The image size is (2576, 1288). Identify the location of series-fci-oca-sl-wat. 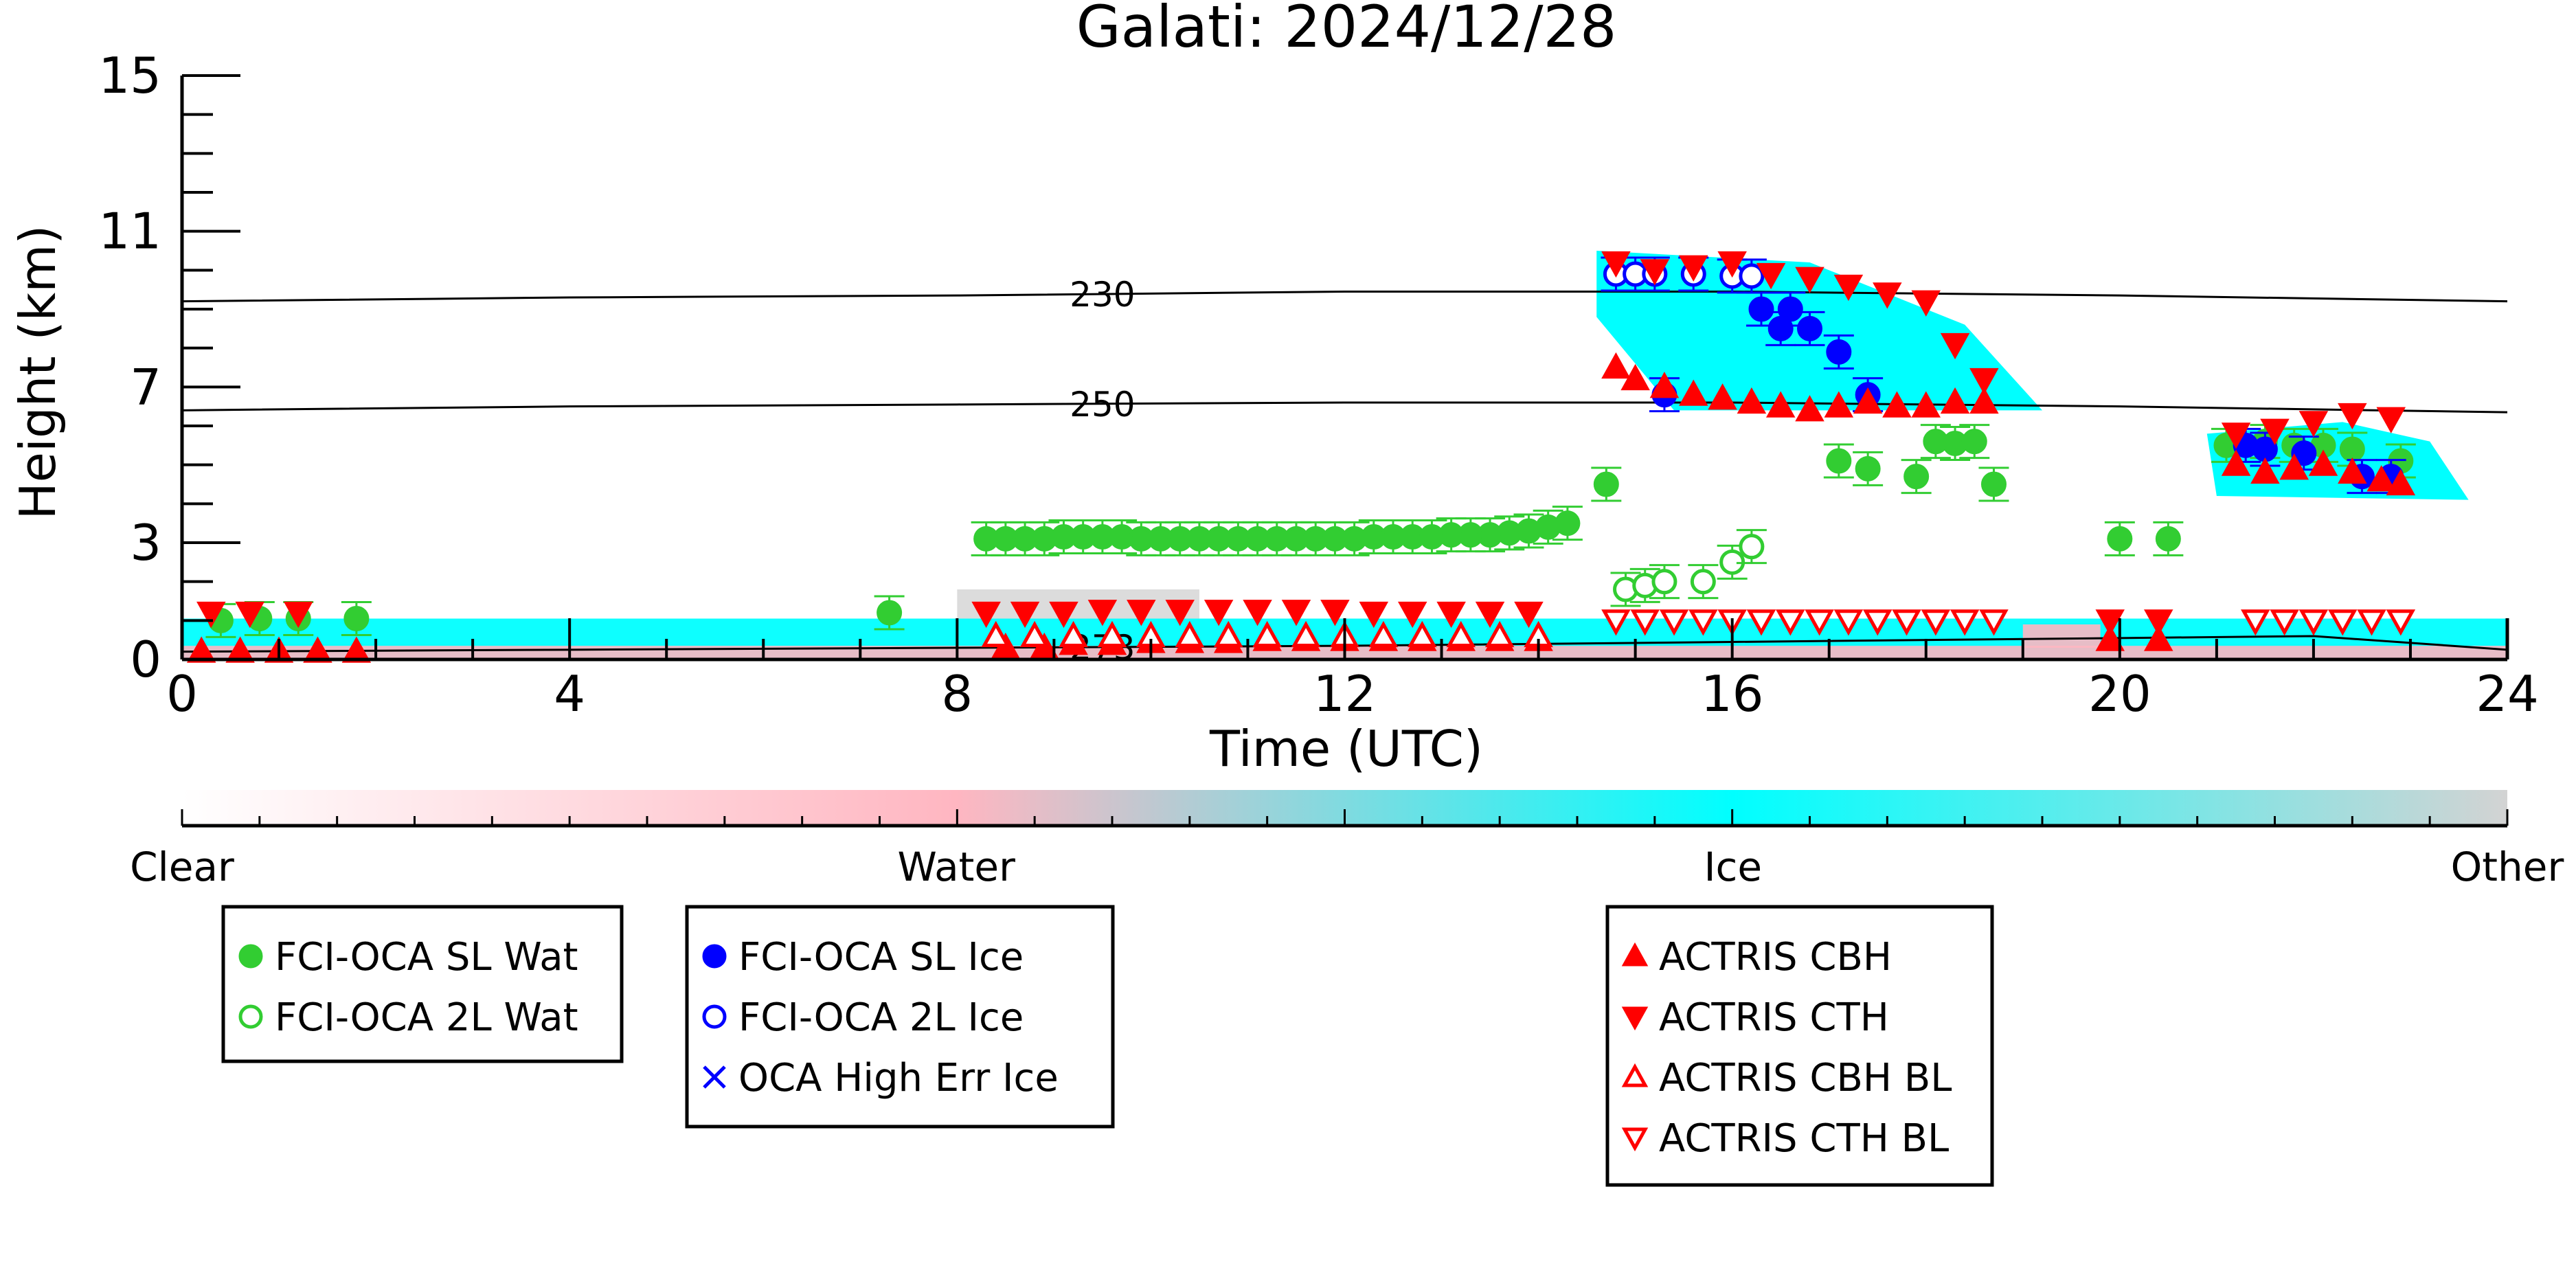
(1310, 531).